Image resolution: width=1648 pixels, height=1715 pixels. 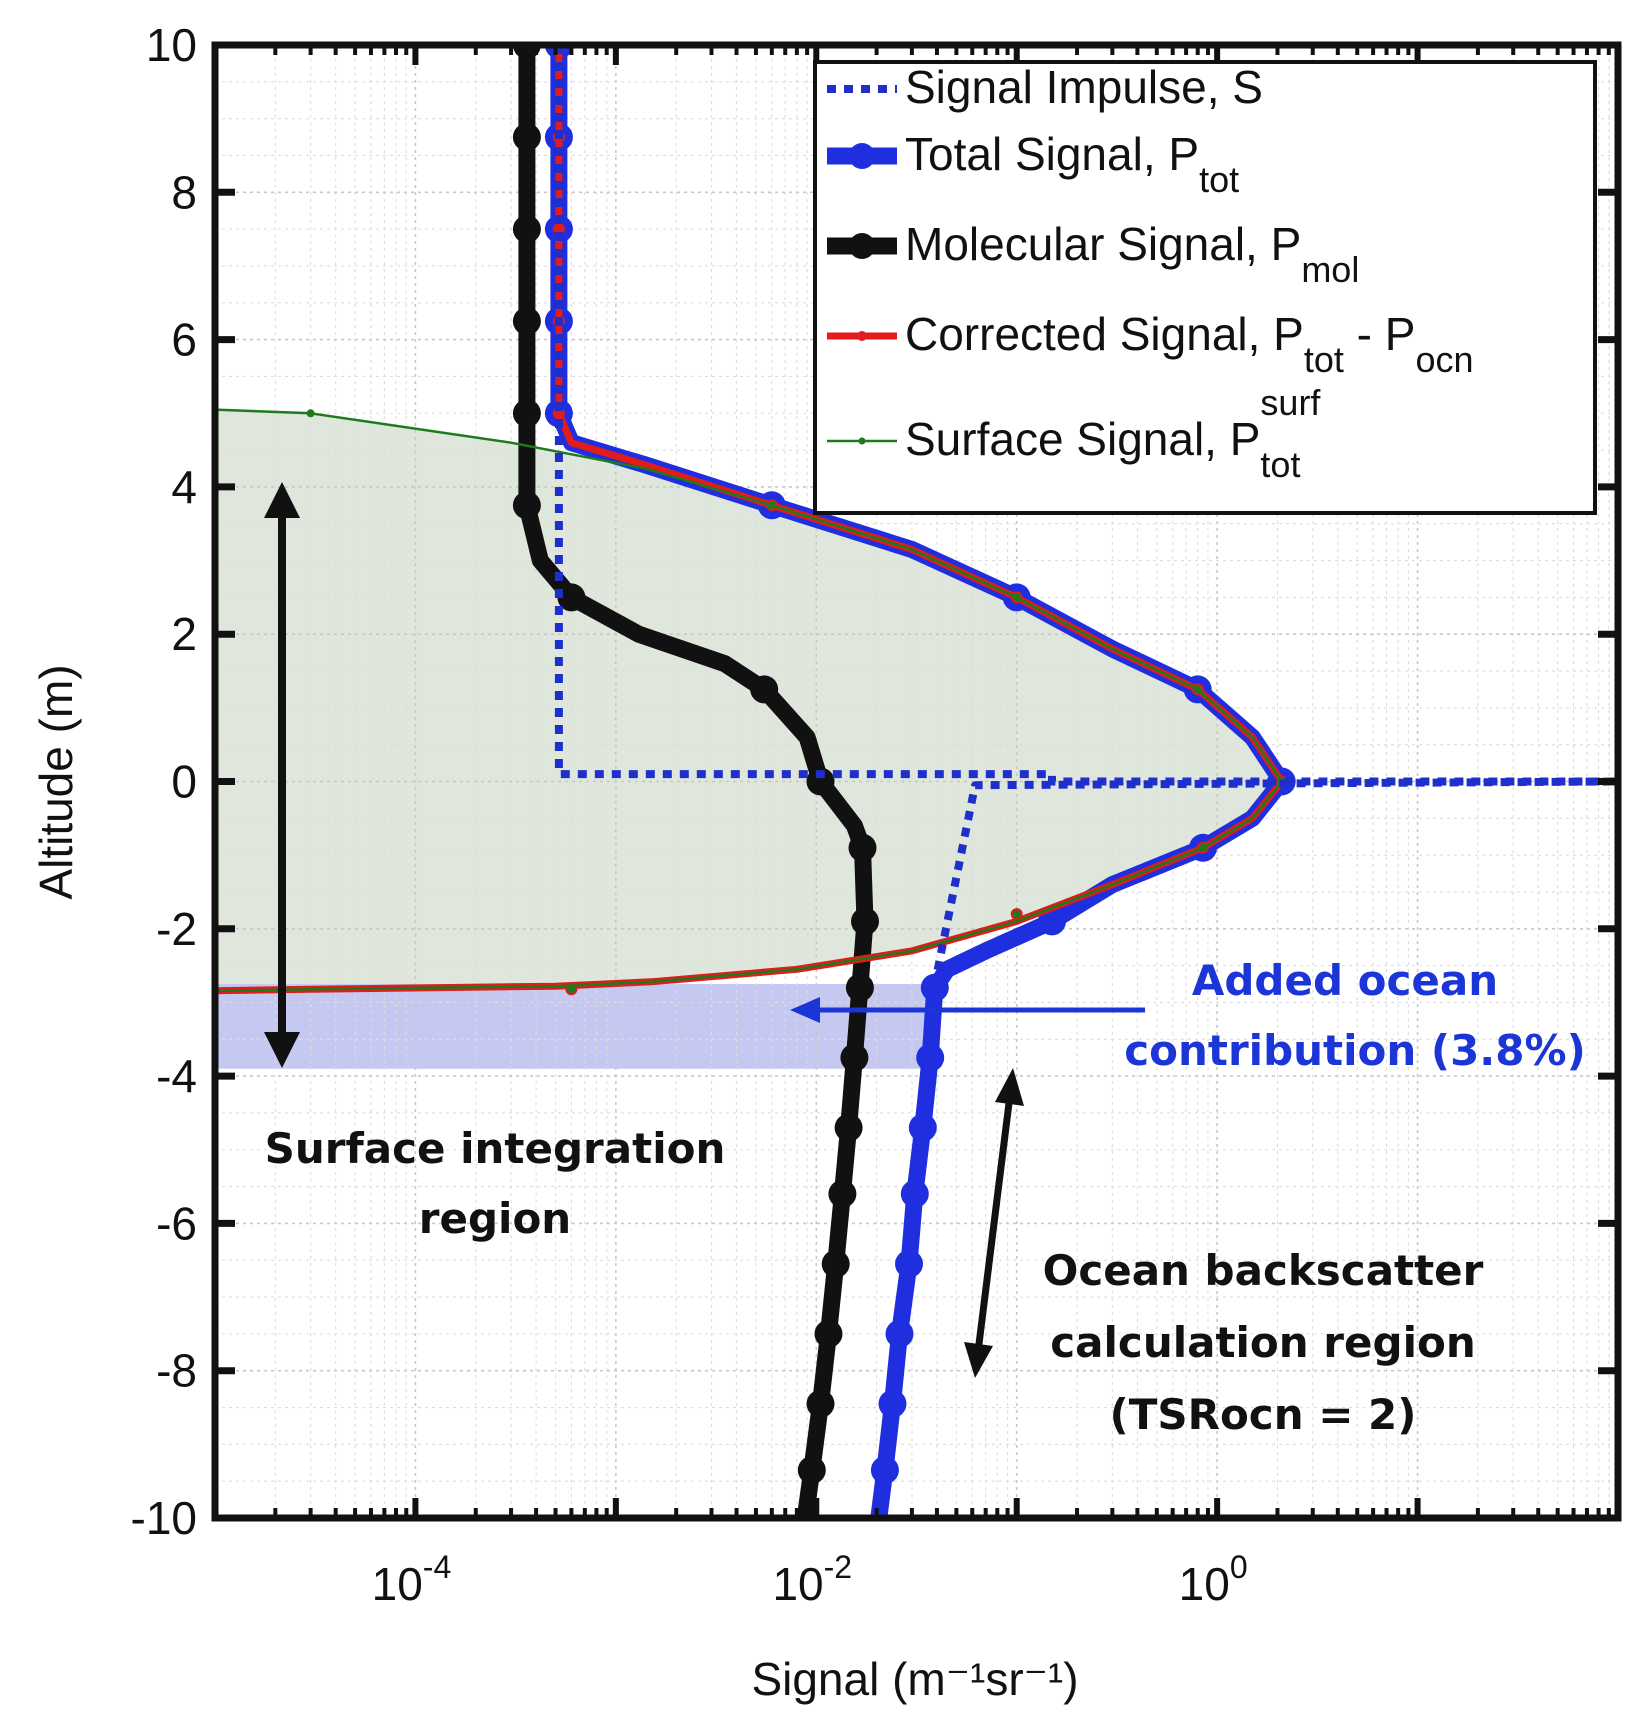 What do you see at coordinates (282, 1050) in the screenshot?
I see `surface-region-arrow-head-down` at bounding box center [282, 1050].